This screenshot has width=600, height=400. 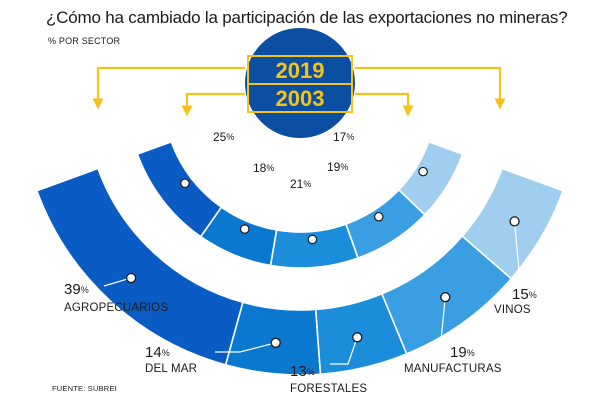 What do you see at coordinates (300, 70) in the screenshot?
I see `year-2019-label: 2019` at bounding box center [300, 70].